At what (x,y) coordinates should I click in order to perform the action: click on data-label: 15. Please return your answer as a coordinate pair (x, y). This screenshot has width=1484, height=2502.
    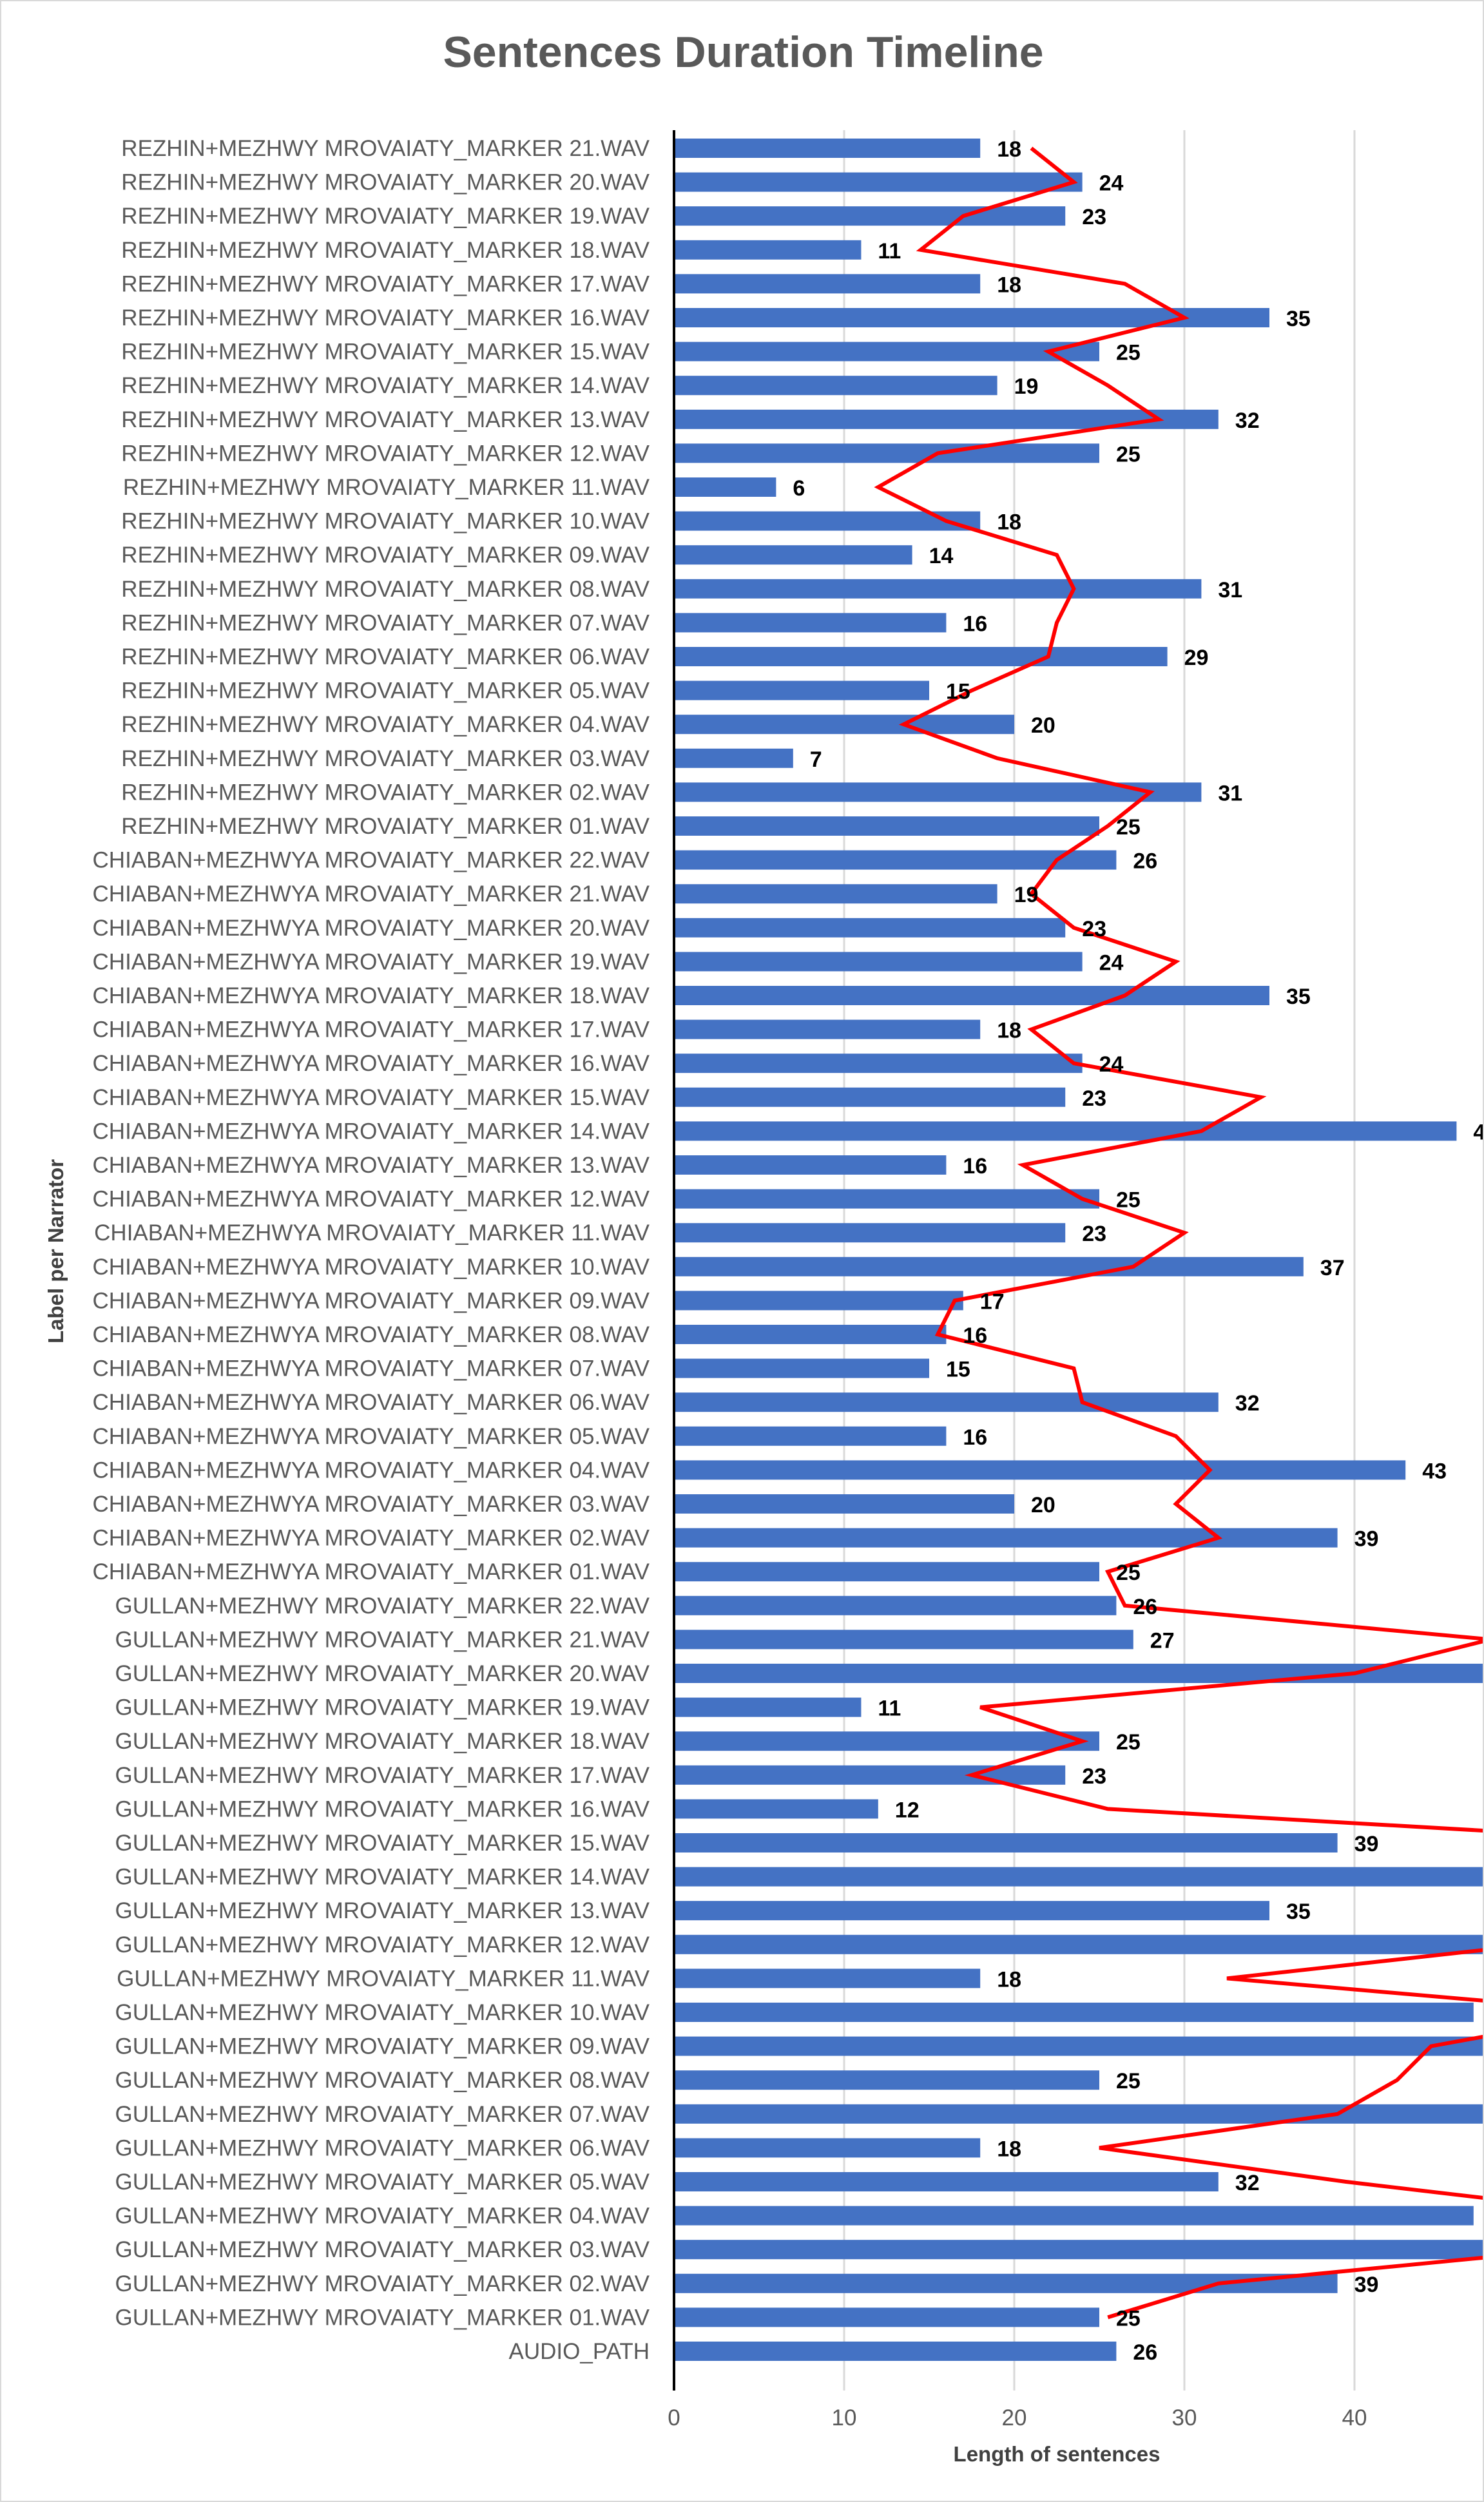
    Looking at the image, I should click on (958, 692).